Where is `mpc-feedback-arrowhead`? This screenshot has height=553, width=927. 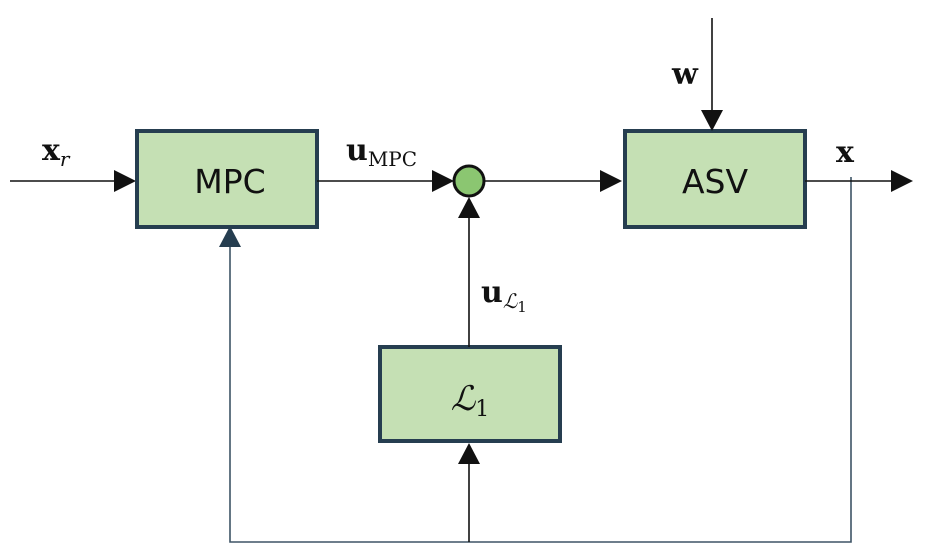
mpc-feedback-arrowhead is located at coordinates (230, 236).